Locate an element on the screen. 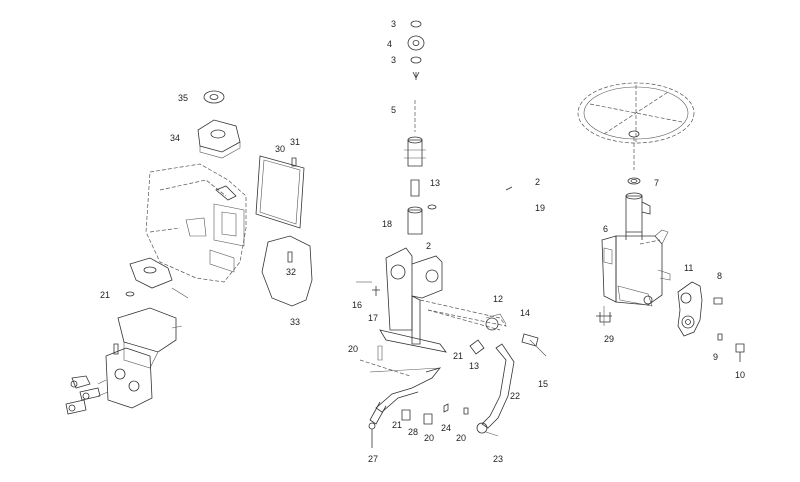 This screenshot has height=482, width=800. lower-left-valve is located at coordinates (124, 361).